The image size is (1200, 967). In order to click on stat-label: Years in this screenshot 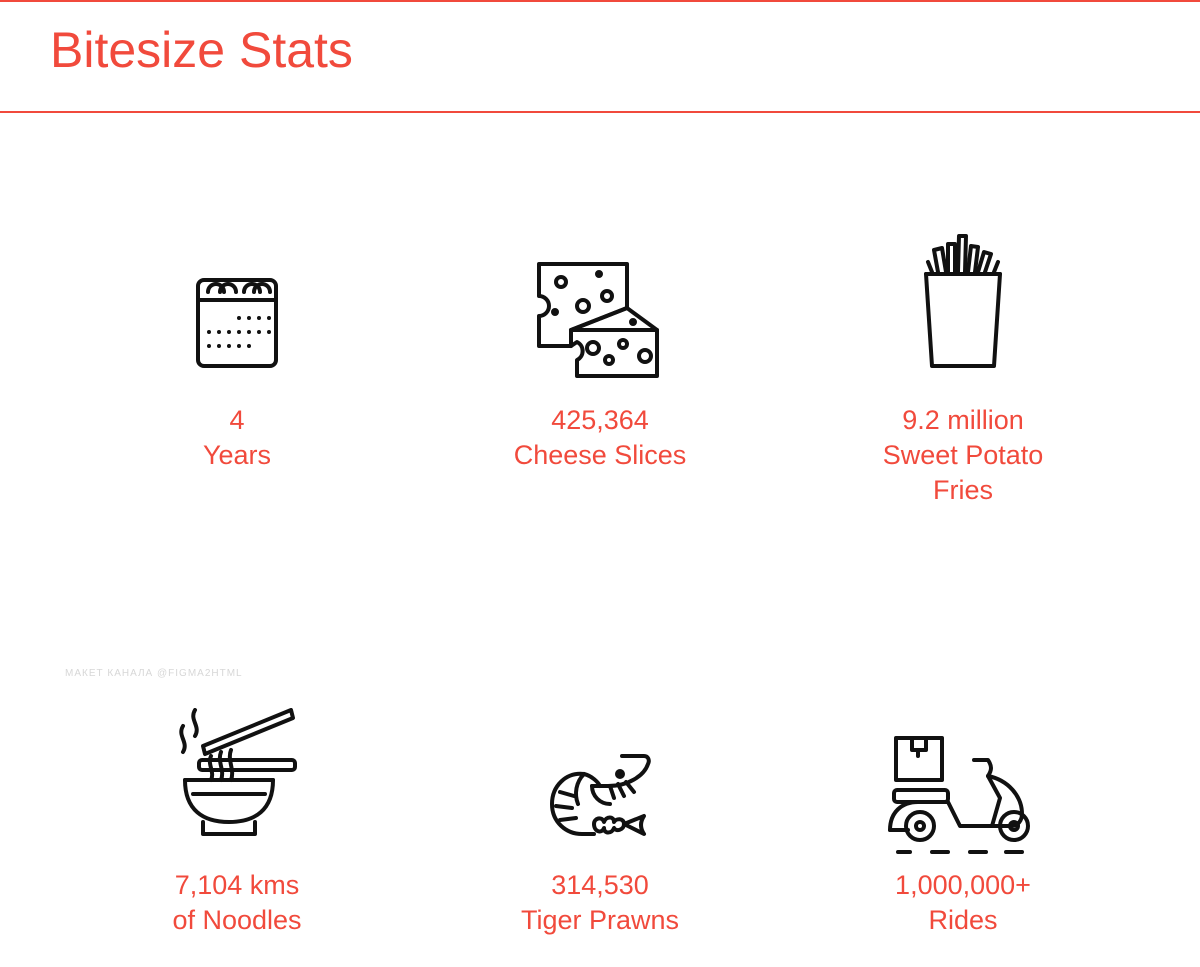, I will do `click(237, 455)`.